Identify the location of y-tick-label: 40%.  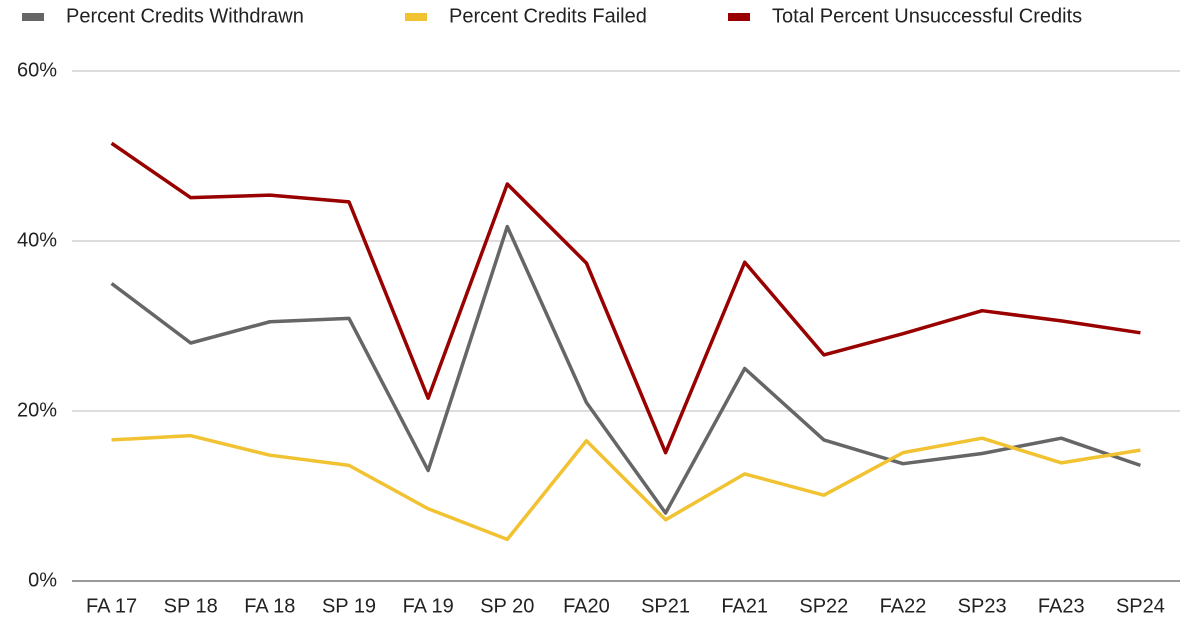
(37, 240).